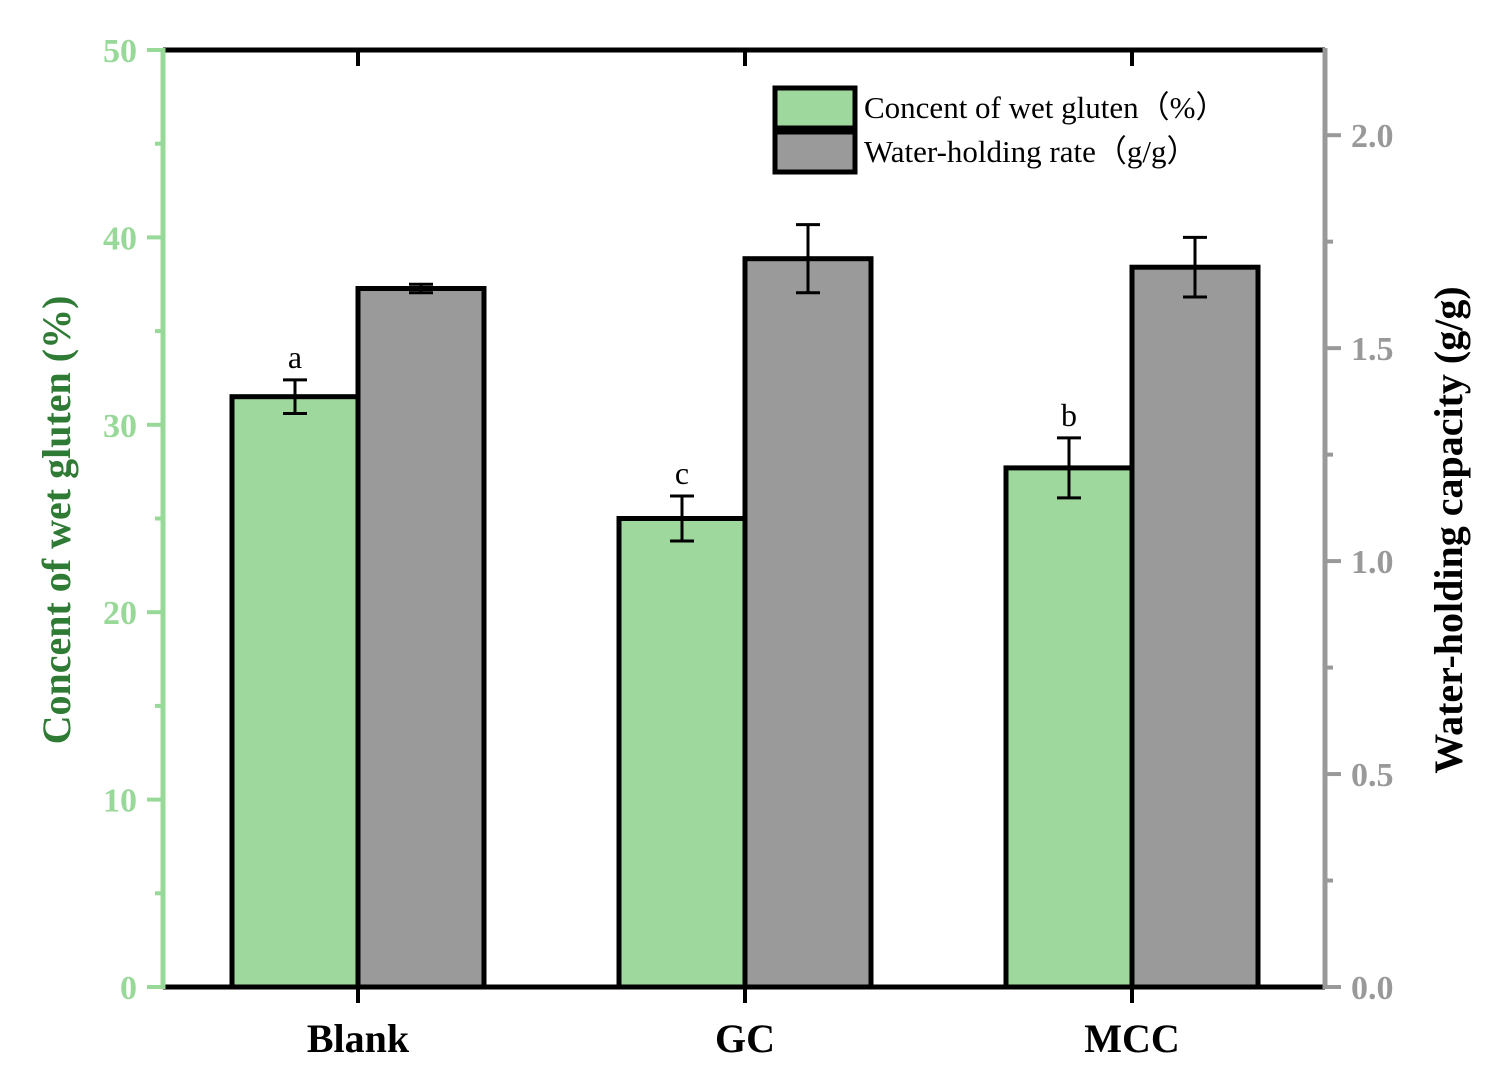 The width and height of the screenshot is (1498, 1078). What do you see at coordinates (1372, 349) in the screenshot?
I see `right-tick-label: 1.5` at bounding box center [1372, 349].